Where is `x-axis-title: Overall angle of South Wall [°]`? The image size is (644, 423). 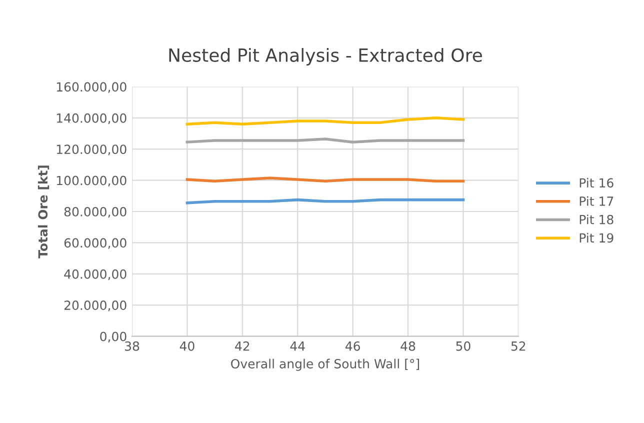
x-axis-title: Overall angle of South Wall [°] is located at coordinates (325, 364).